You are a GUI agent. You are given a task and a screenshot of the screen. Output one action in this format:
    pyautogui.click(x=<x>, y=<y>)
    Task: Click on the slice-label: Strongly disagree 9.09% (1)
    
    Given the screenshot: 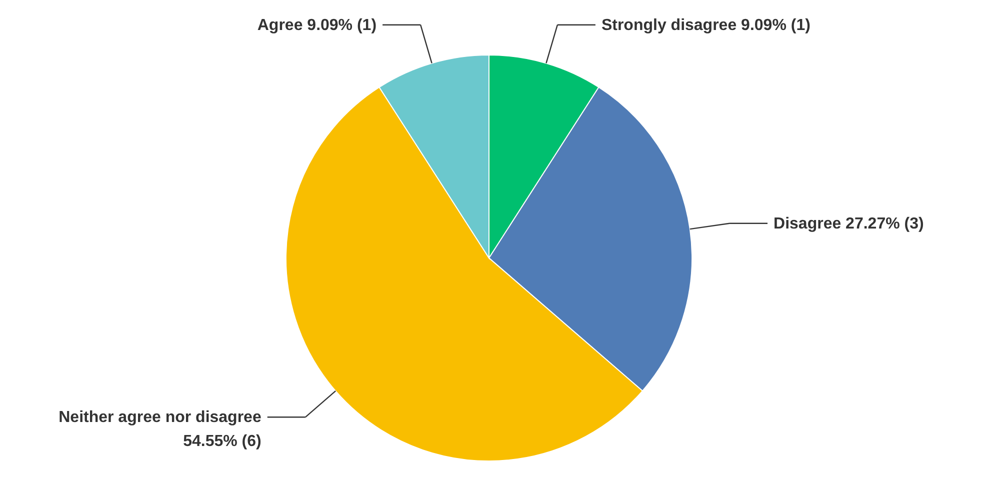 What is the action you would take?
    pyautogui.click(x=705, y=25)
    